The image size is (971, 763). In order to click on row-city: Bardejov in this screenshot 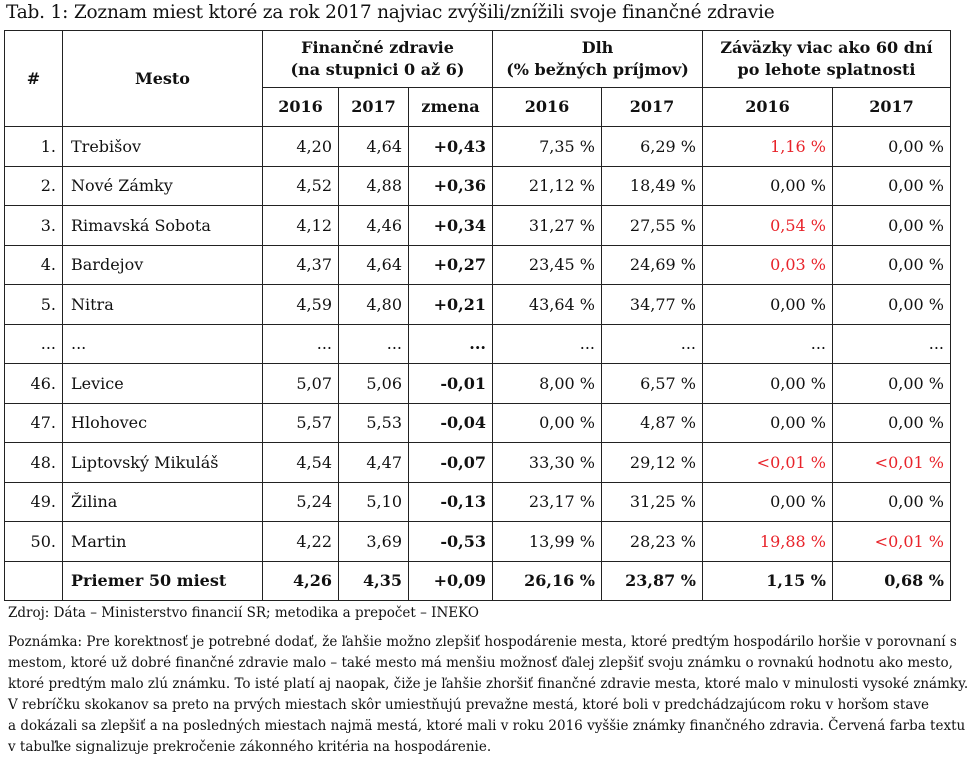, I will do `click(162, 264)`.